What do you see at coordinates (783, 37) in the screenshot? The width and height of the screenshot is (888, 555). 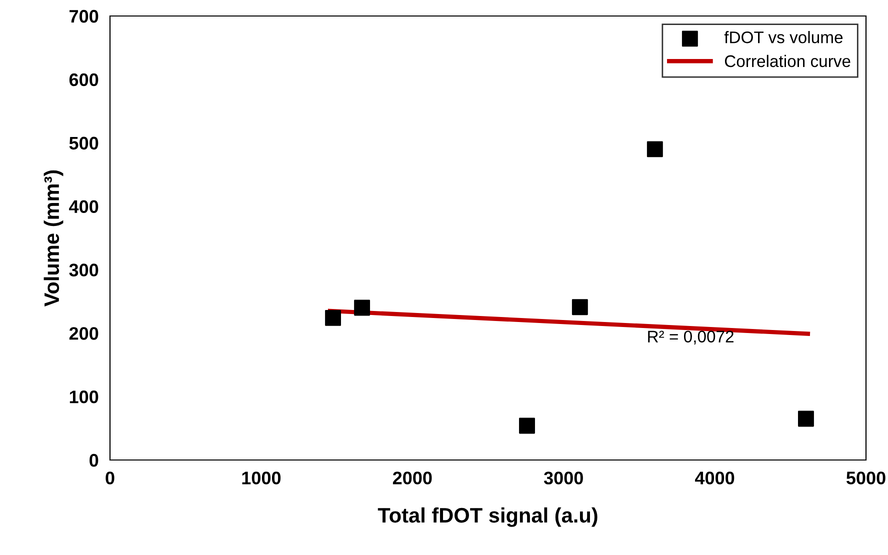 I see `legend-label: fDOT vs volume` at bounding box center [783, 37].